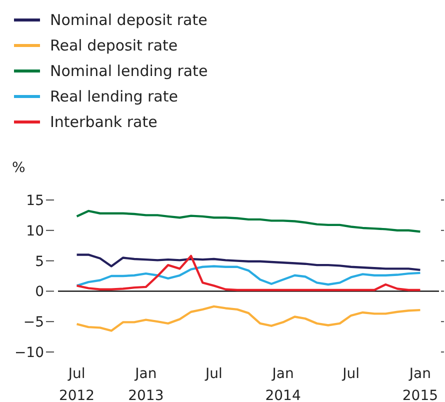  Describe the element at coordinates (19, 168) in the screenshot. I see `y-axis-title: %` at that location.